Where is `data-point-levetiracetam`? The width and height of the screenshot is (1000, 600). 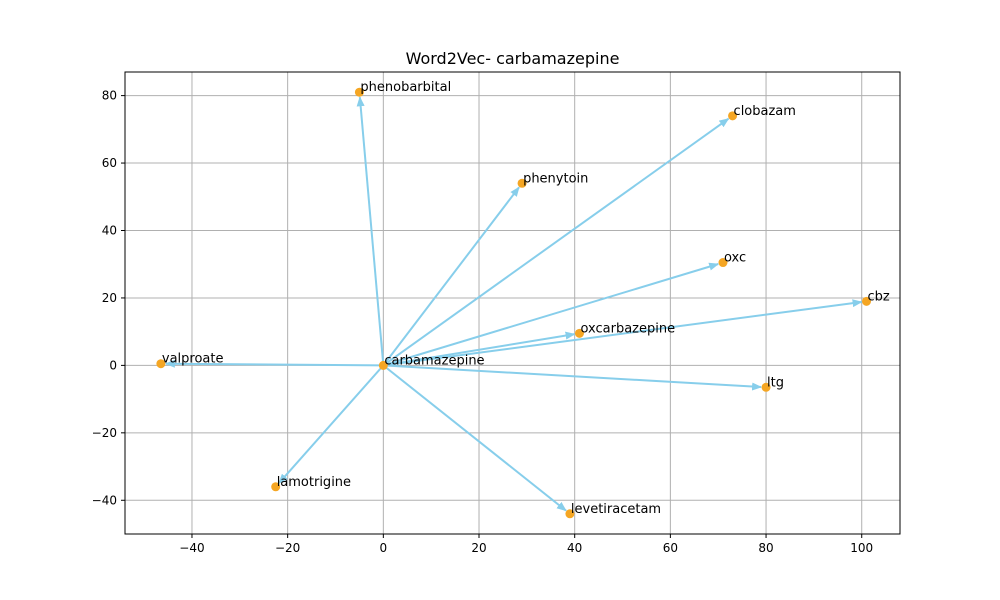 data-point-levetiracetam is located at coordinates (570, 514).